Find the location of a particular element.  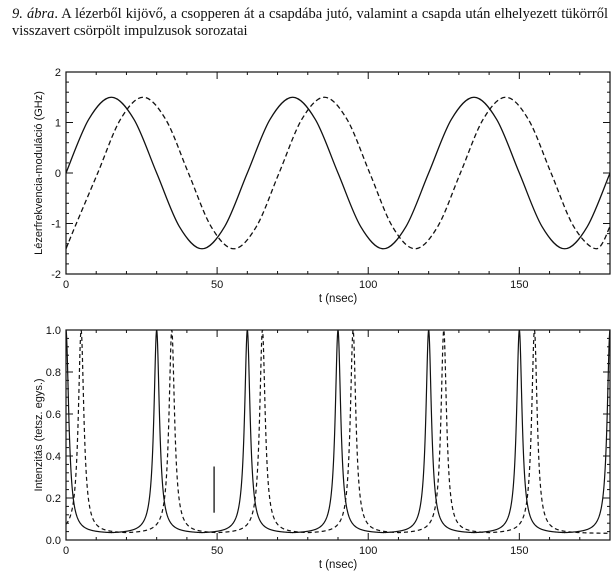

y-tick-label: 1 is located at coordinates (58, 124).